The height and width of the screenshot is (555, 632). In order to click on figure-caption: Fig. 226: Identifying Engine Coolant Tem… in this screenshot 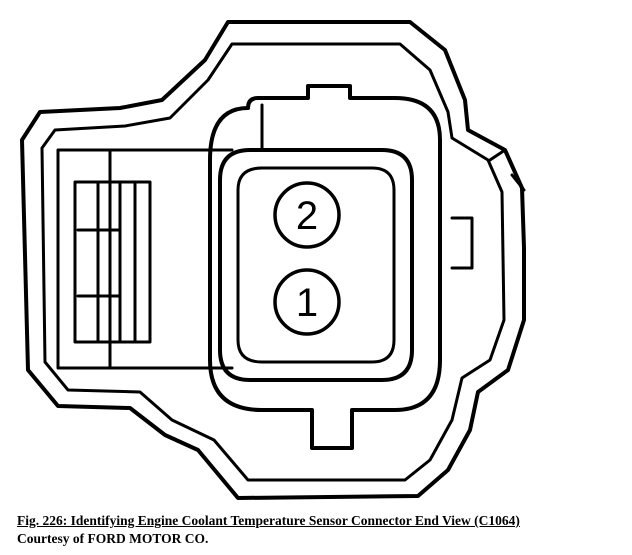, I will do `click(268, 520)`.